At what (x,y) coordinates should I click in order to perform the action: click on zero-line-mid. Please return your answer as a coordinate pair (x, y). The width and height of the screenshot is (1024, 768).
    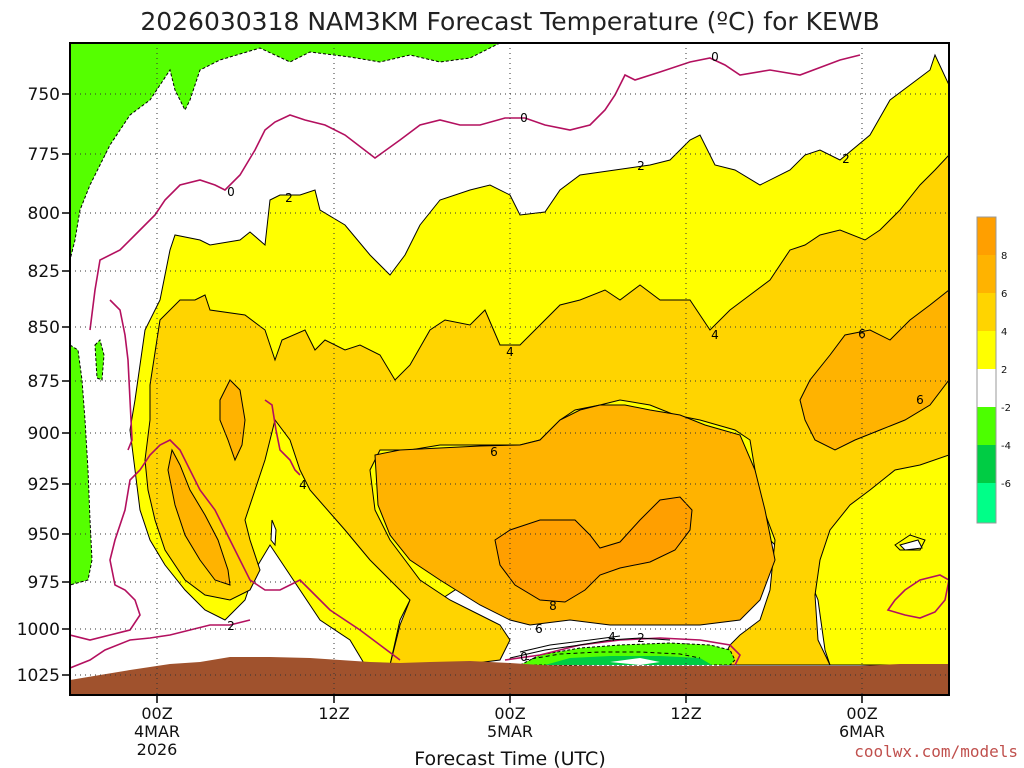
    Looking at the image, I should click on (282, 437).